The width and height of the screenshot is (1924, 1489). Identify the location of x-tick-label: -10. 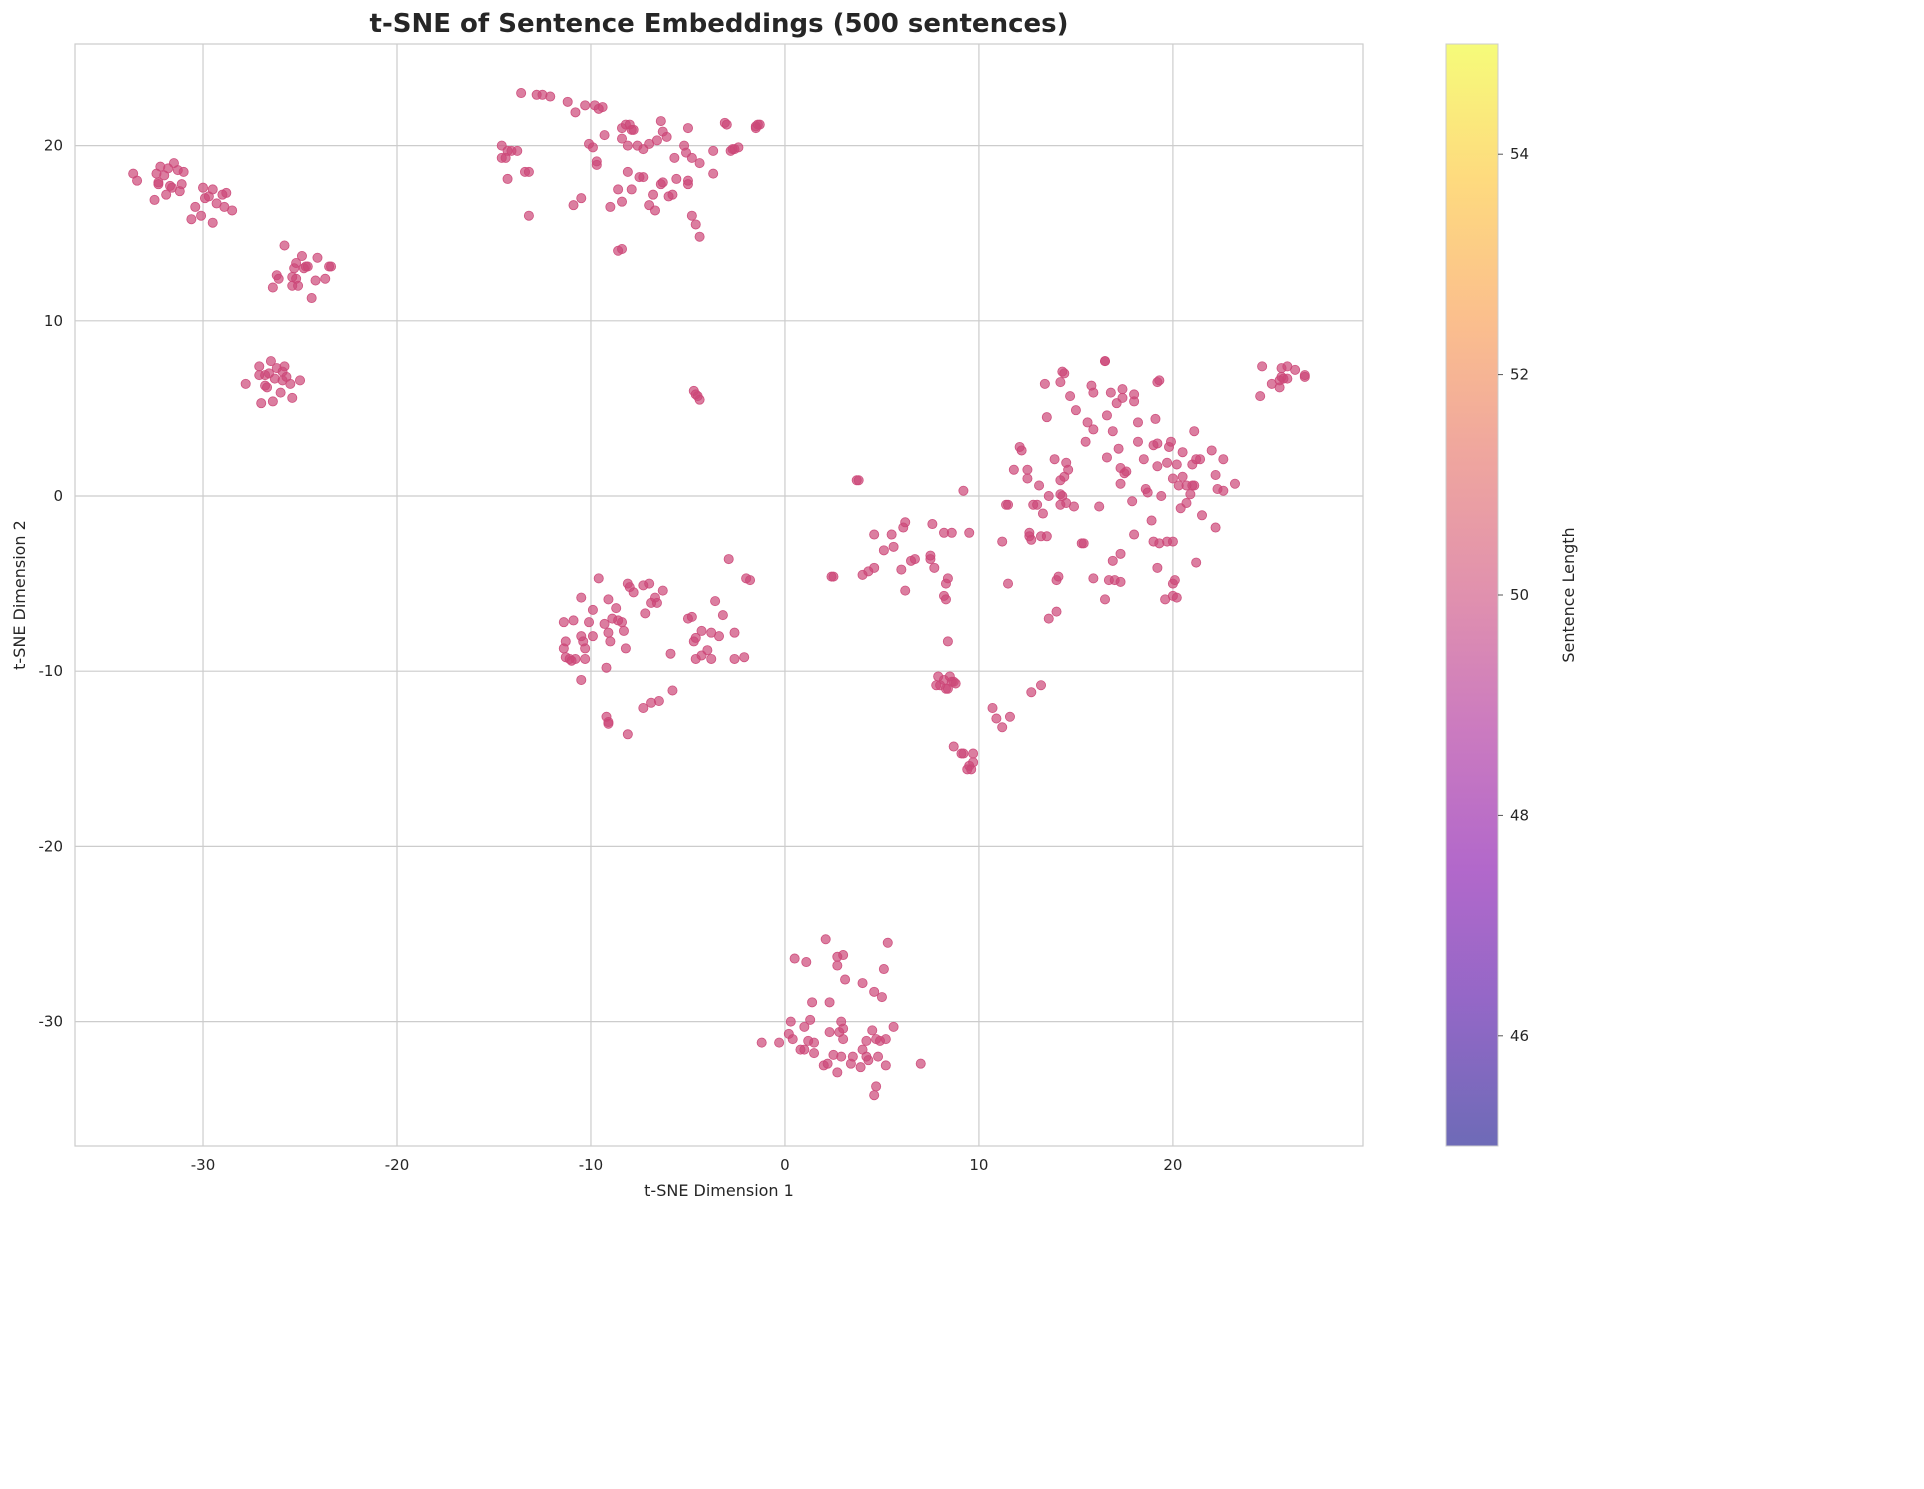
(591, 1165).